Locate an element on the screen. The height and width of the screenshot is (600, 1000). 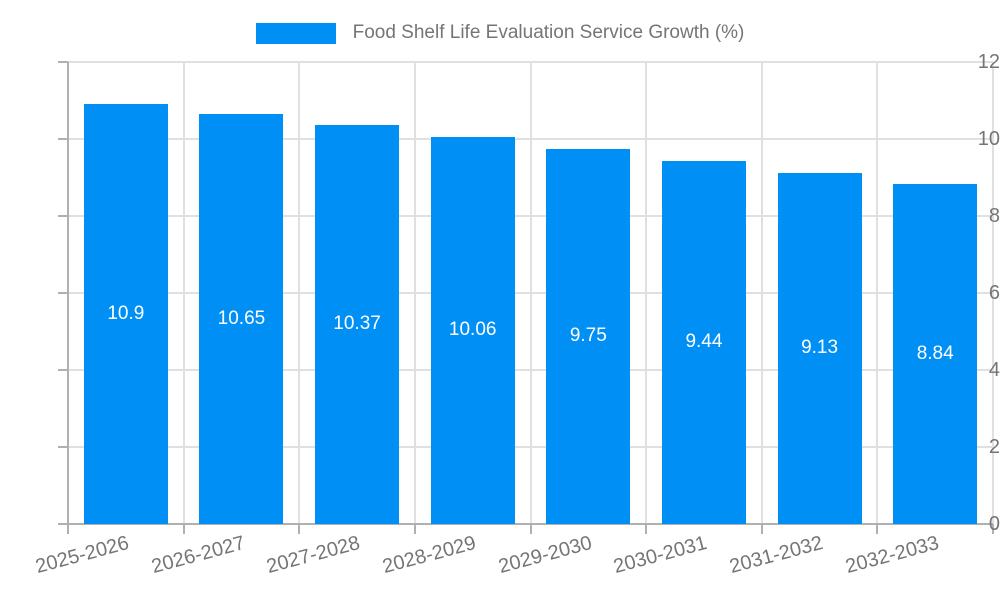
y-tick-label: 8 is located at coordinates (994, 216).